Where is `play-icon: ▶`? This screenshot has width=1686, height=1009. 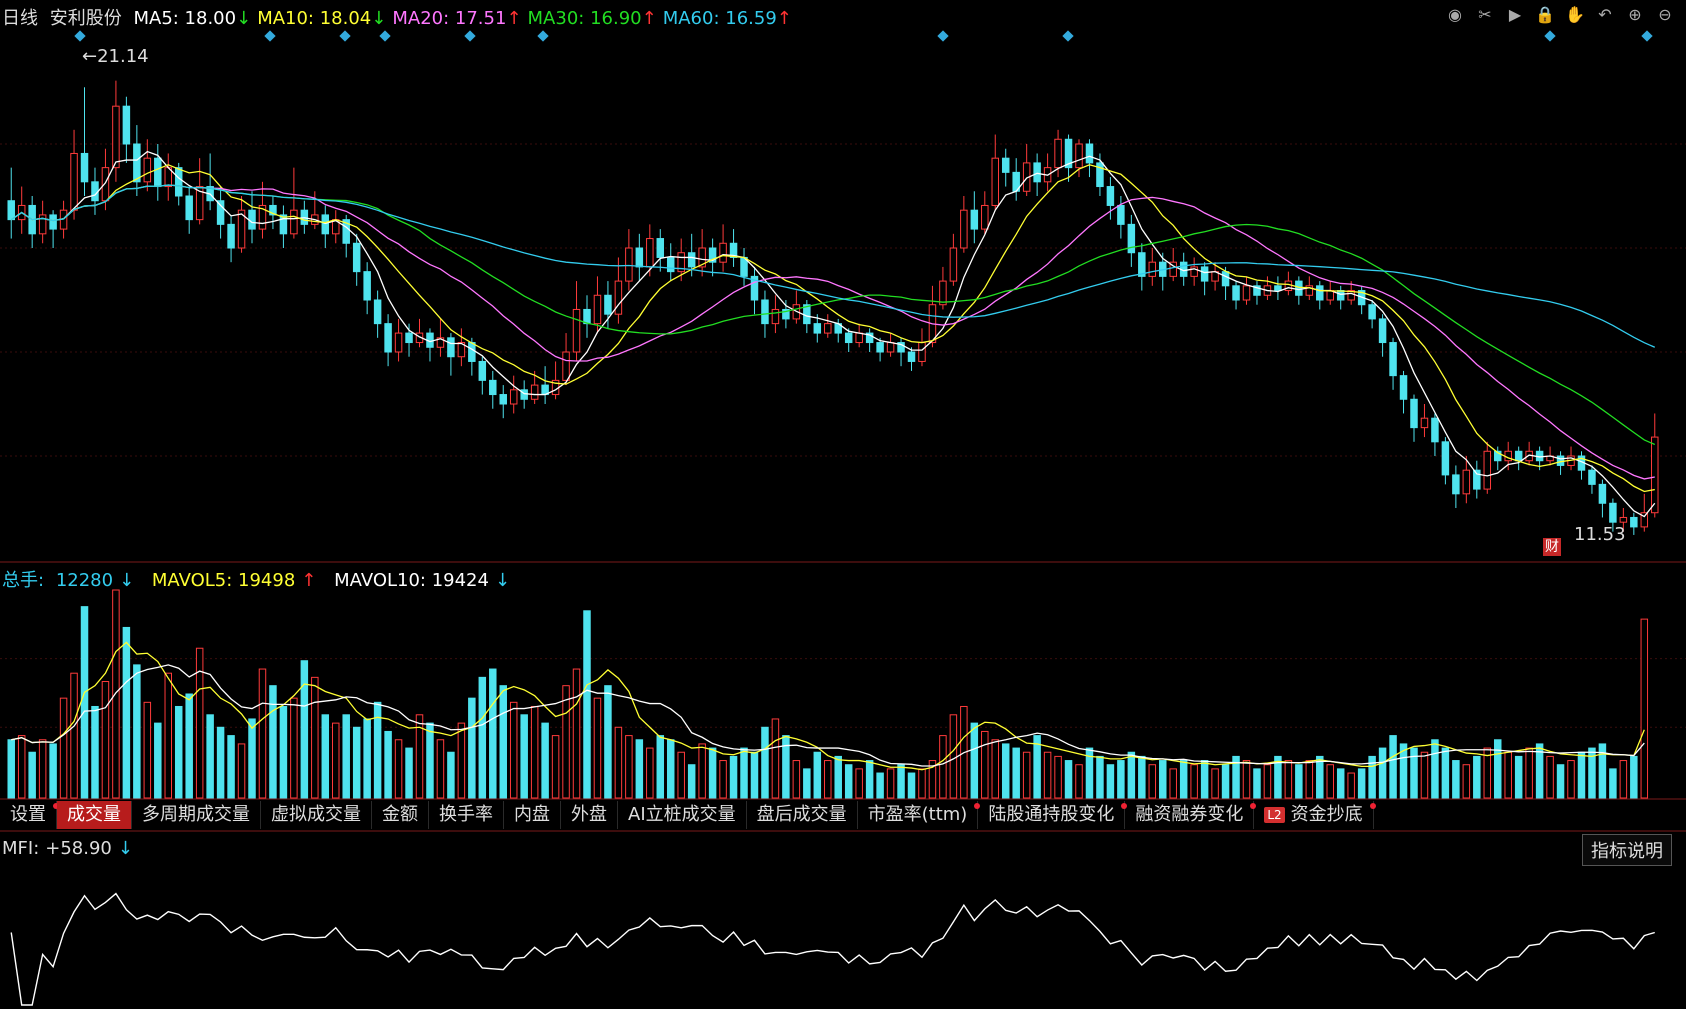 play-icon: ▶ is located at coordinates (1515, 14).